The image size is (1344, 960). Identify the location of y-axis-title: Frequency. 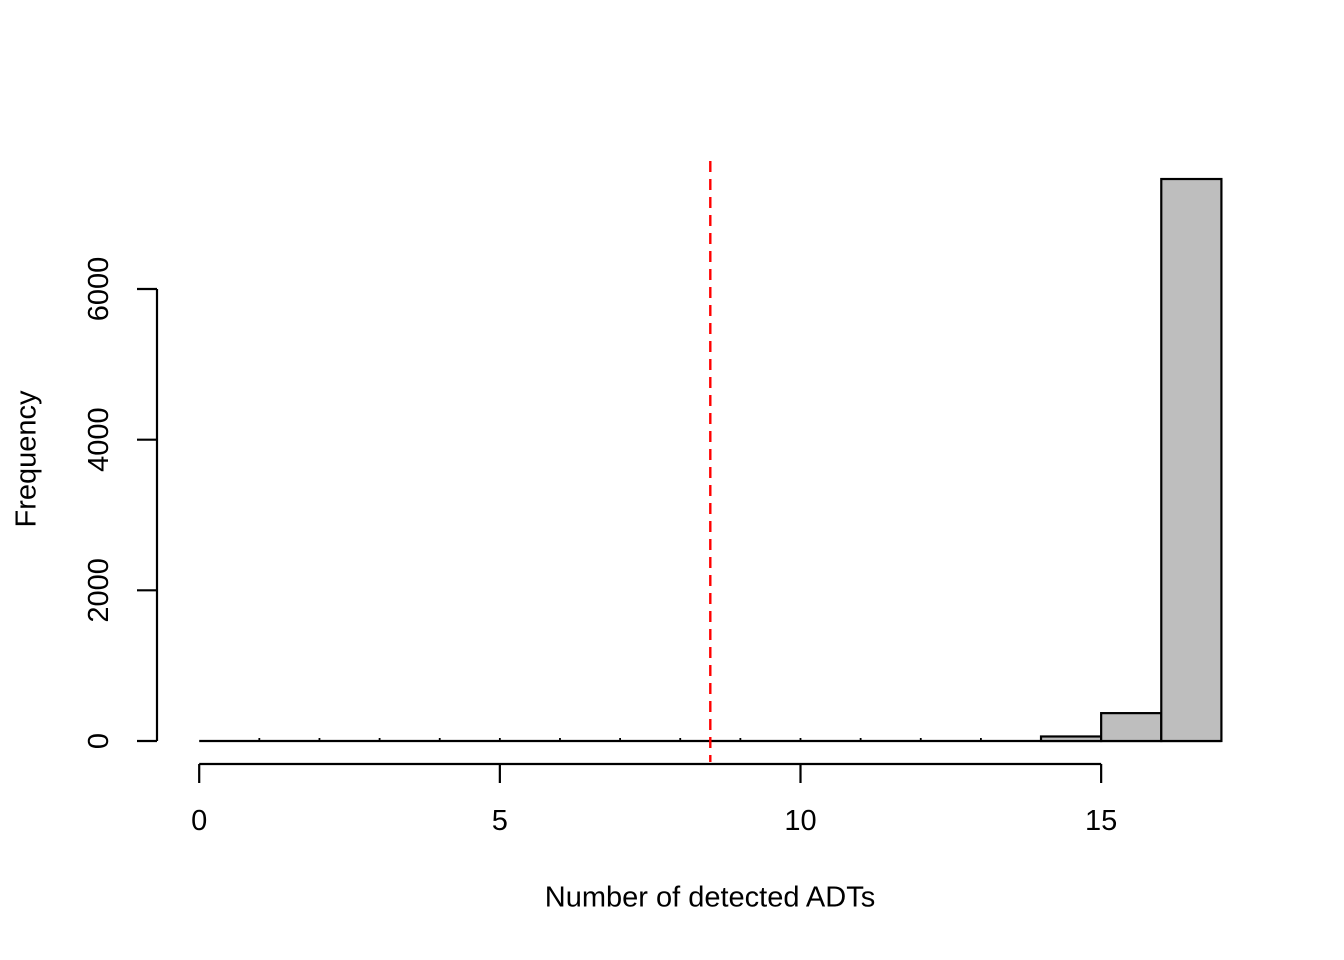
(26, 459).